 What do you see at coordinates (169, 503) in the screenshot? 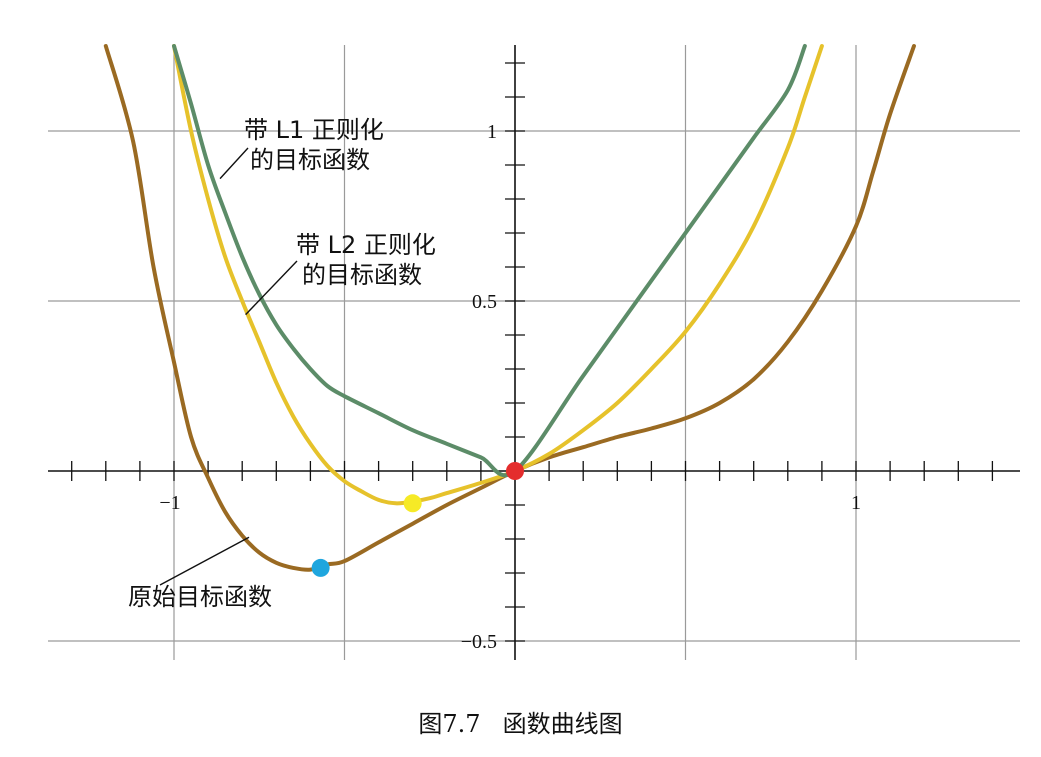
I see `x-tick-label: −1` at bounding box center [169, 503].